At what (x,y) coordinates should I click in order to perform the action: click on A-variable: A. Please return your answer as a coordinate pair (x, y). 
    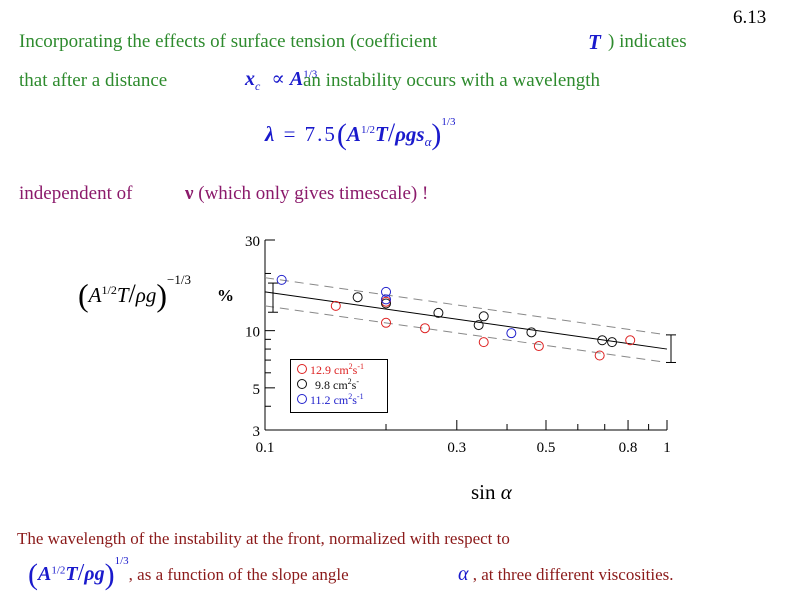
    Looking at the image, I should click on (296, 79).